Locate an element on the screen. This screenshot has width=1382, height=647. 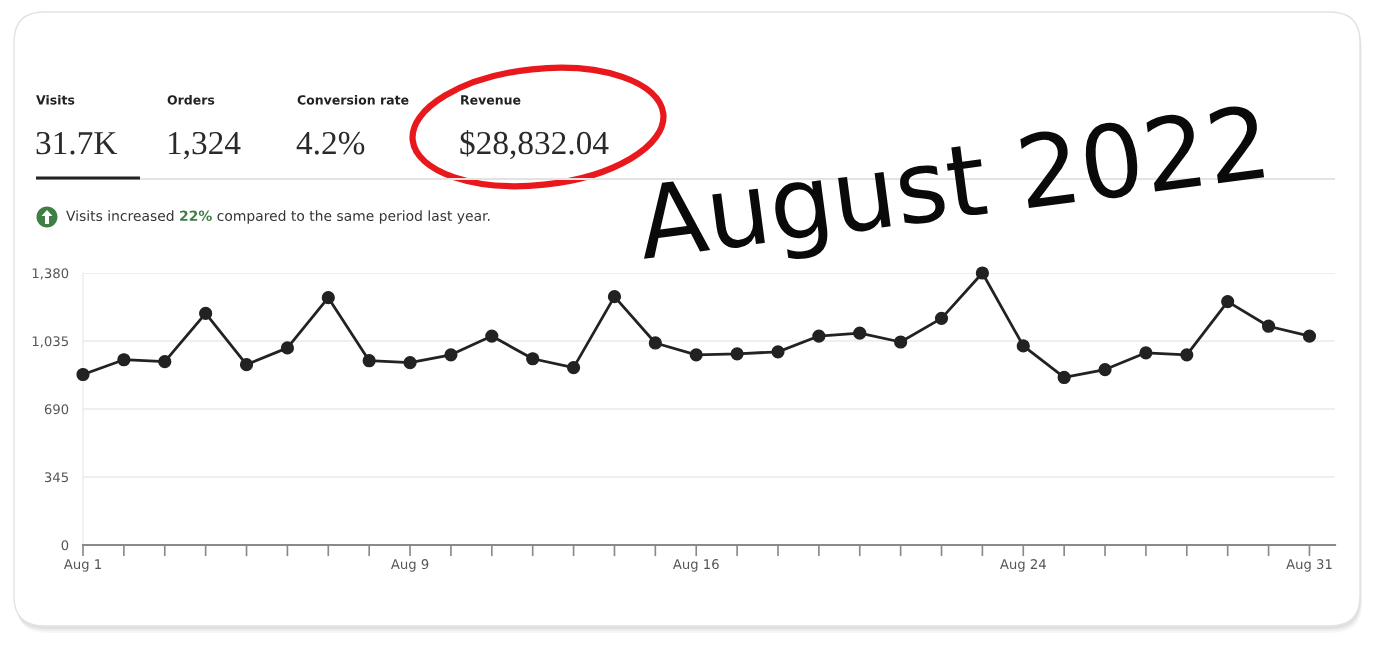
text: 31.7K is located at coordinates (77, 143).